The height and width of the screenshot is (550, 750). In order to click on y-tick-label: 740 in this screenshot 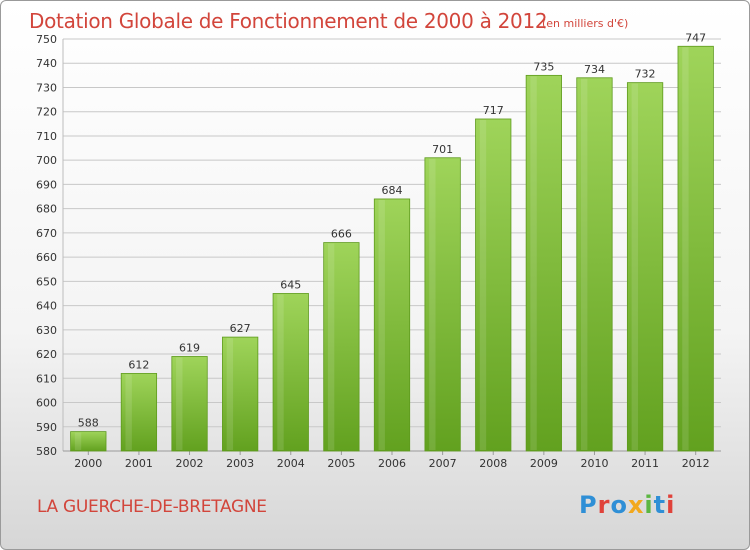, I will do `click(46, 63)`.